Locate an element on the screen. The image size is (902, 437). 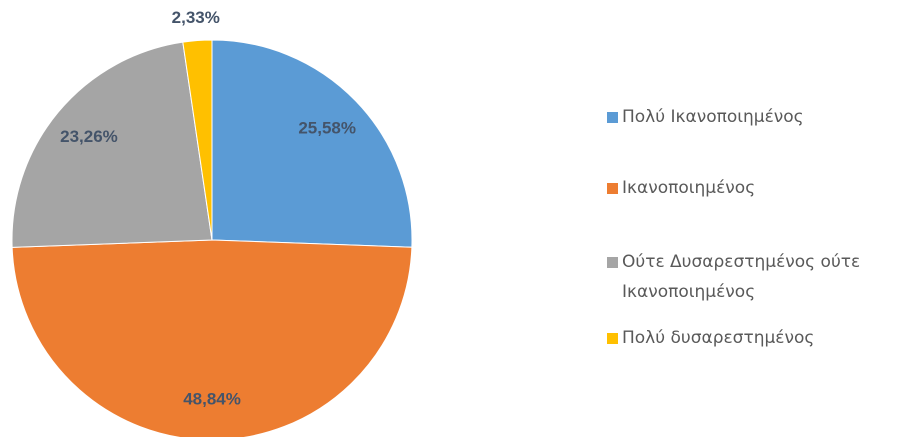
legend-label: Πολύ δυσαρεστημένος is located at coordinates (718, 338).